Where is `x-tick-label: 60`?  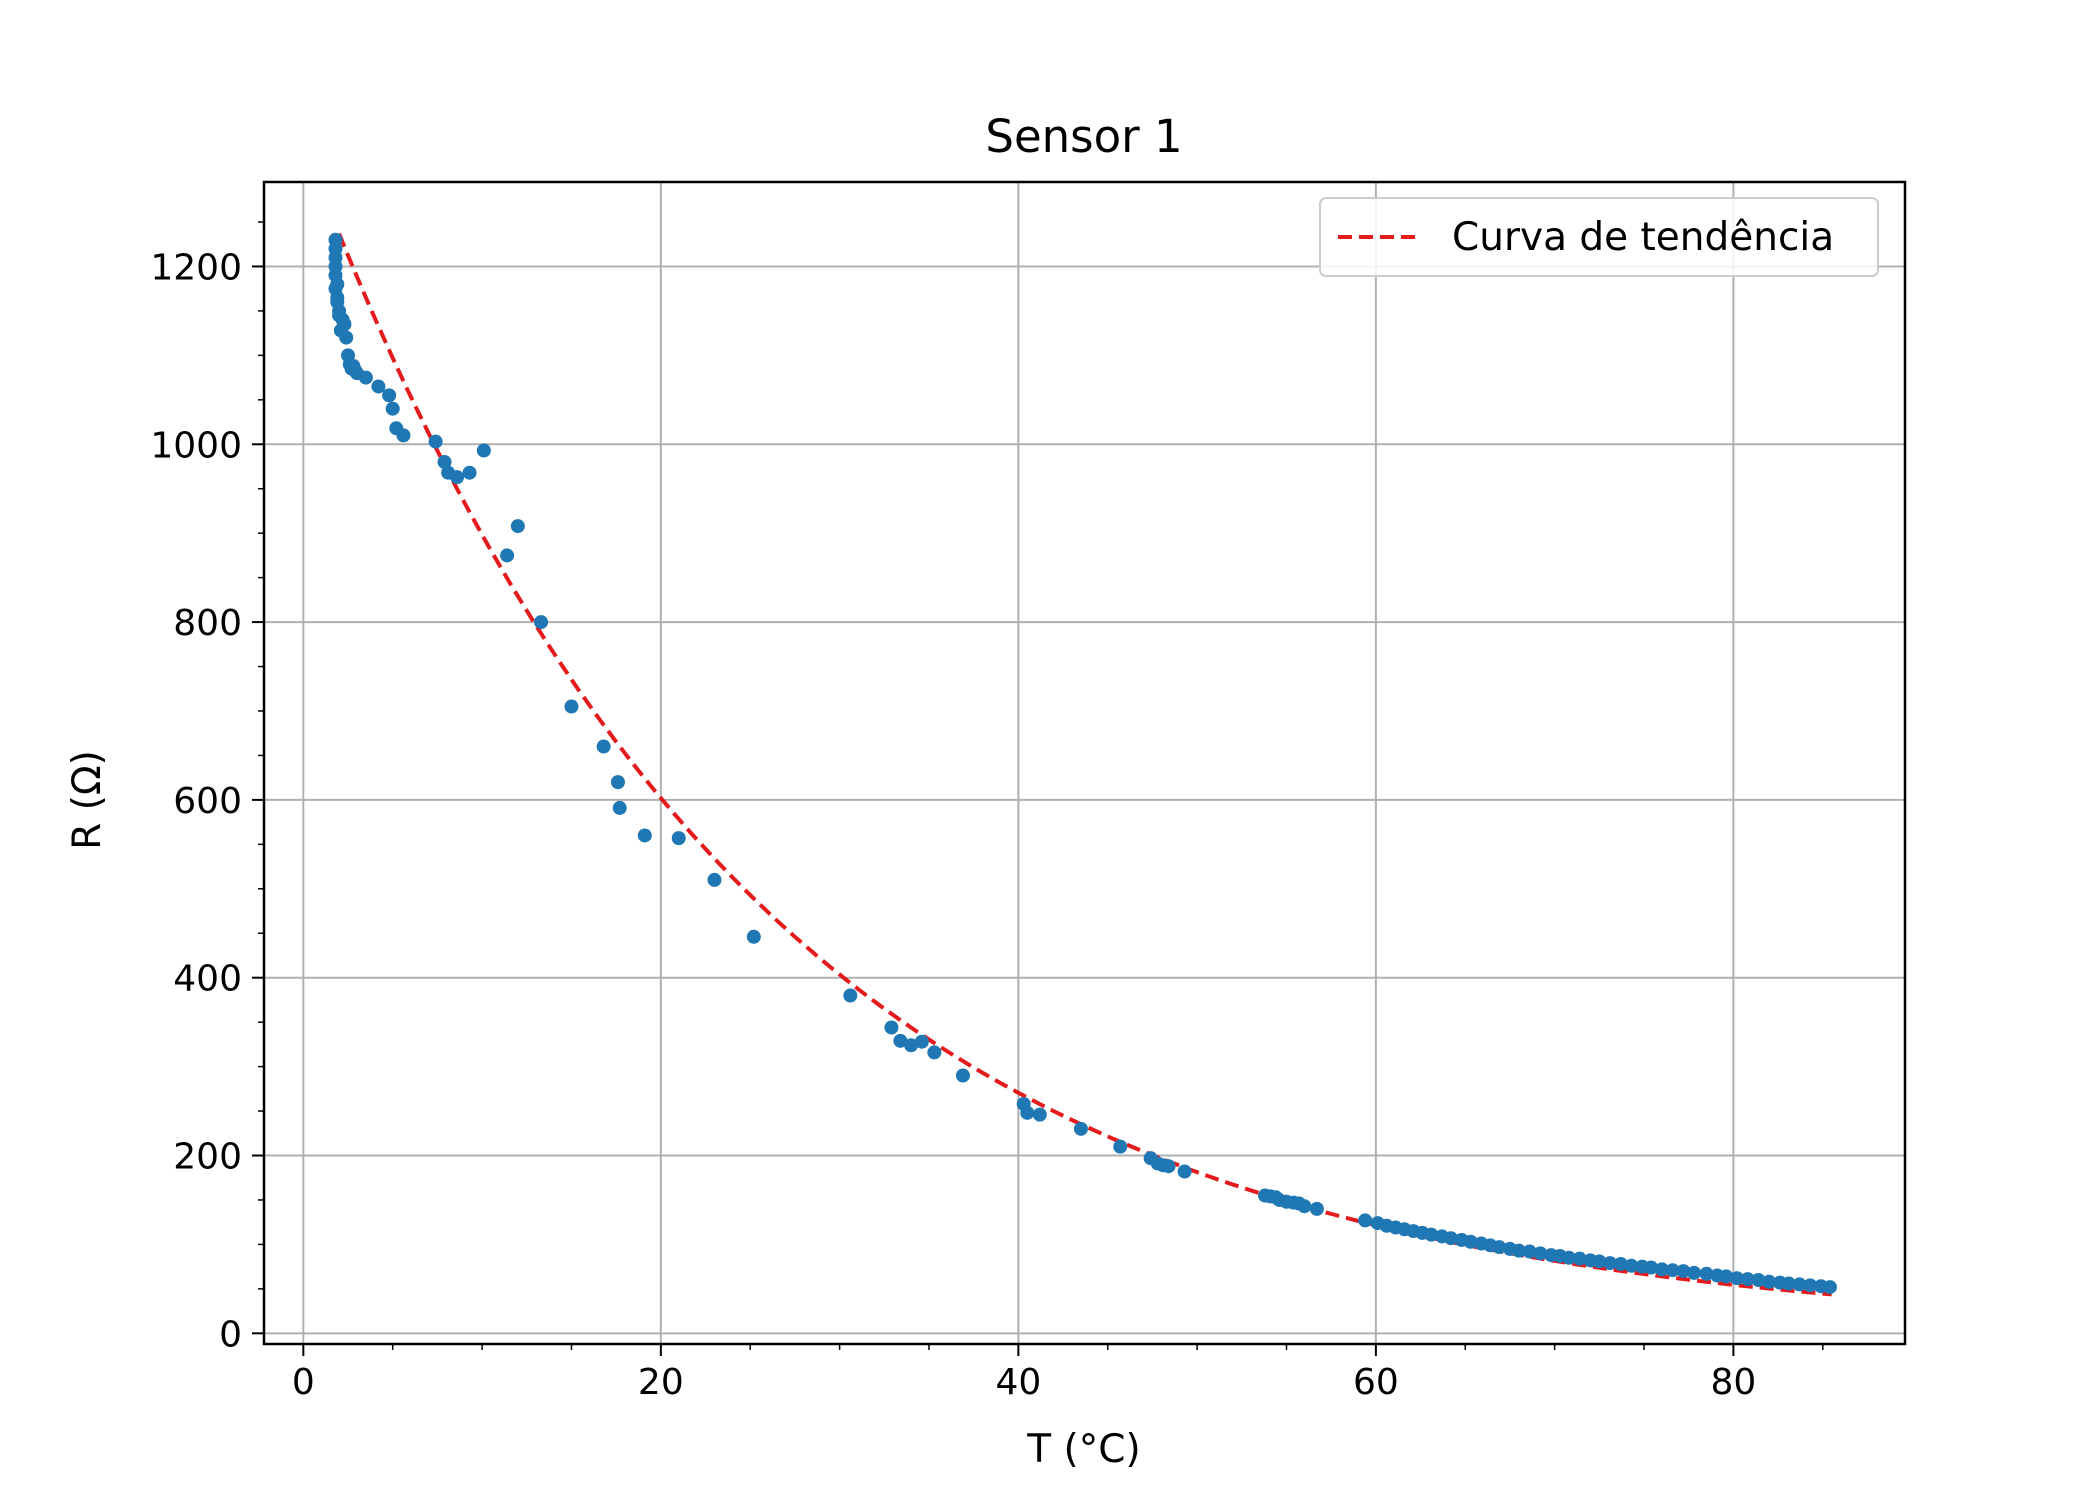
x-tick-label: 60 is located at coordinates (1376, 1382).